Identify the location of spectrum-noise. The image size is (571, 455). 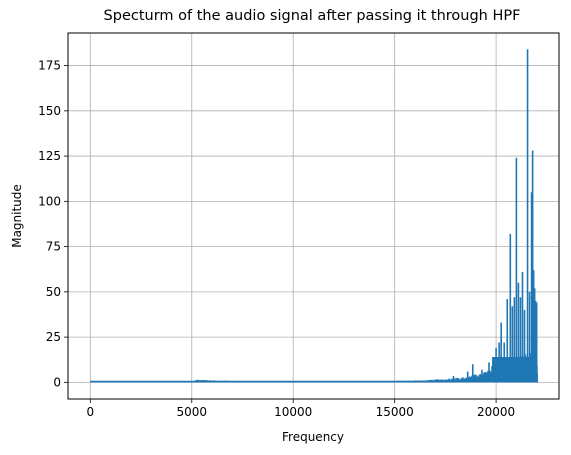
(314, 365).